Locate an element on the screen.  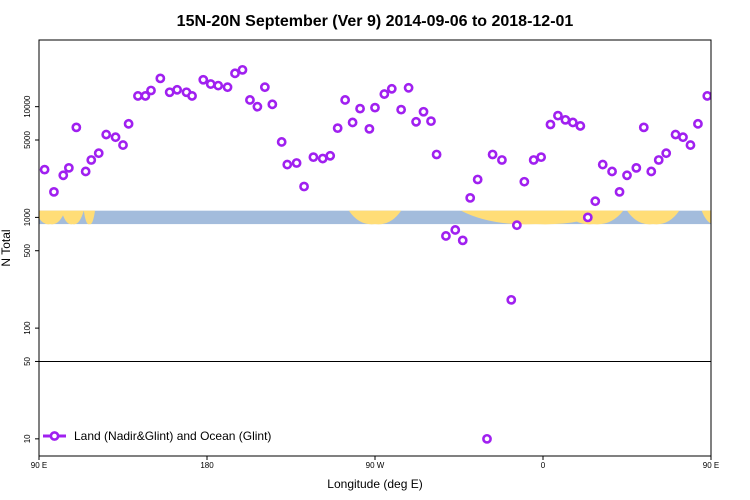
y-tick-label: 500 is located at coordinates (27, 251).